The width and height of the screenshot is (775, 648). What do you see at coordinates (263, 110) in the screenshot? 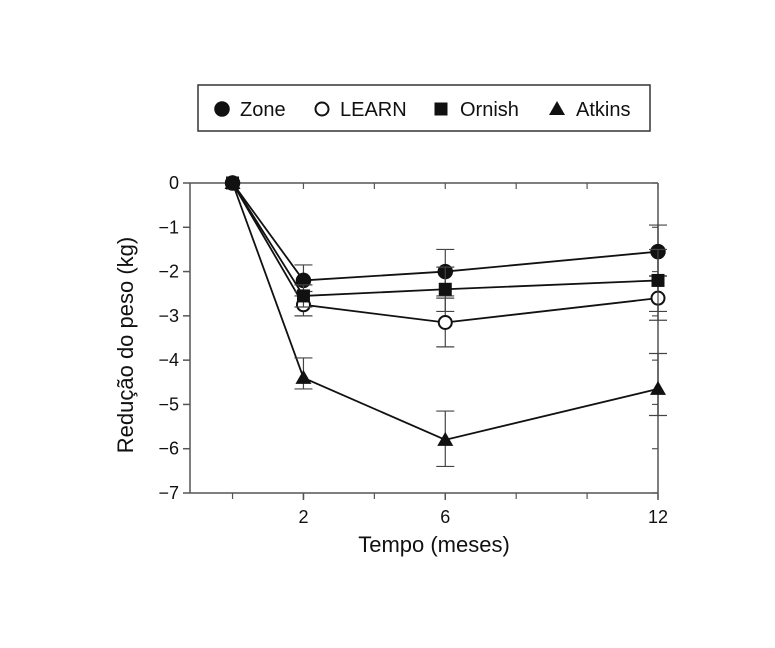
I see `legend-label-zone: Zone` at bounding box center [263, 110].